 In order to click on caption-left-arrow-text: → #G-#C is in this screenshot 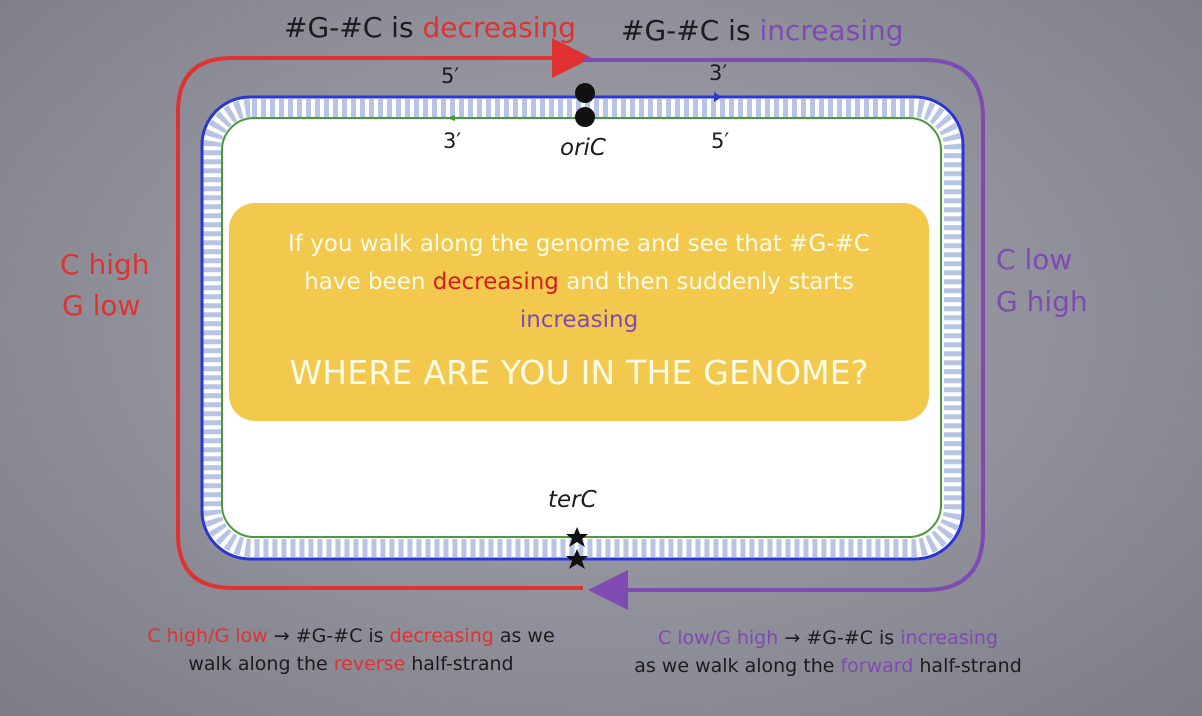, I will do `click(328, 636)`.